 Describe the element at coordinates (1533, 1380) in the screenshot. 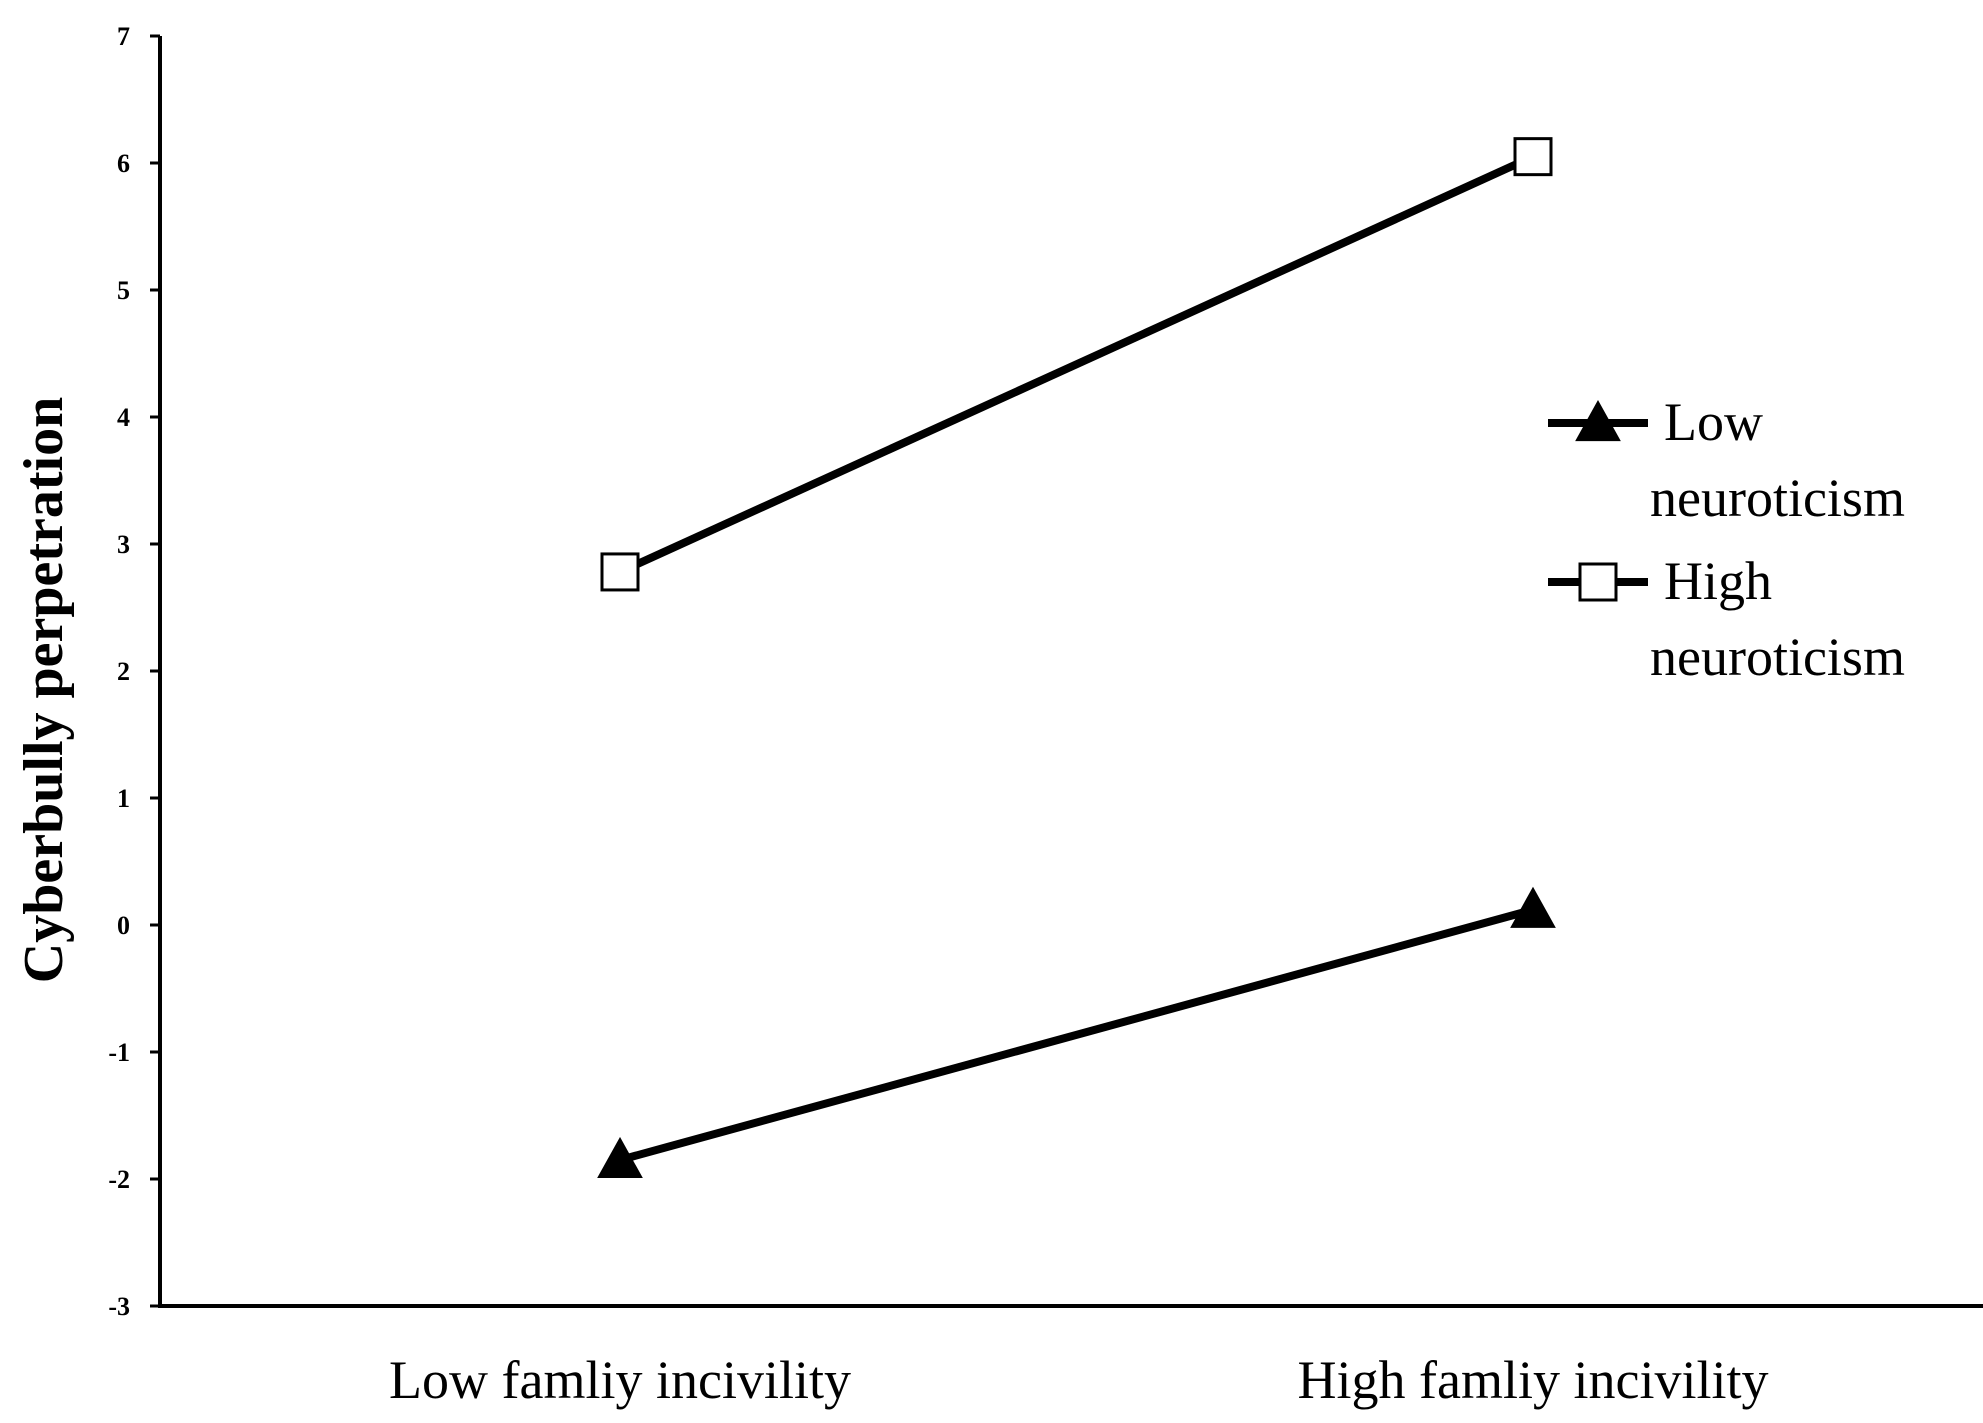

I see `x-category-label: High famliy incivility` at that location.